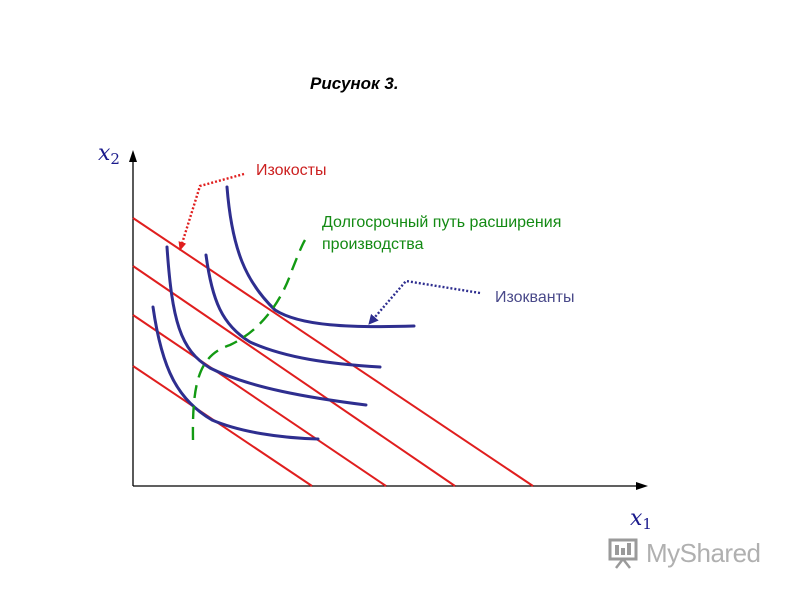 The image size is (800, 600). I want to click on expansion-path-curve, so click(249, 340).